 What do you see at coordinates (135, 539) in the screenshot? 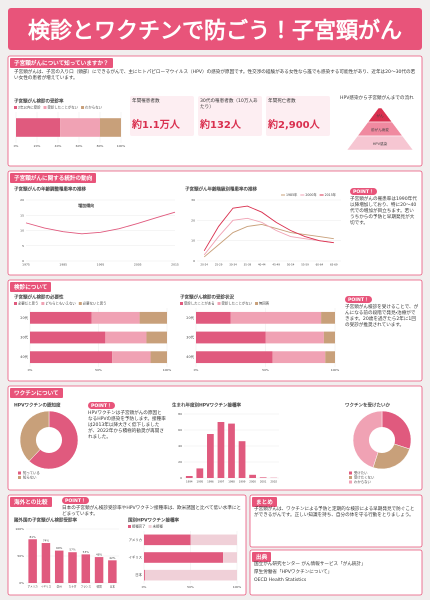
I see `y-tick-label: アメリカ` at bounding box center [135, 539].